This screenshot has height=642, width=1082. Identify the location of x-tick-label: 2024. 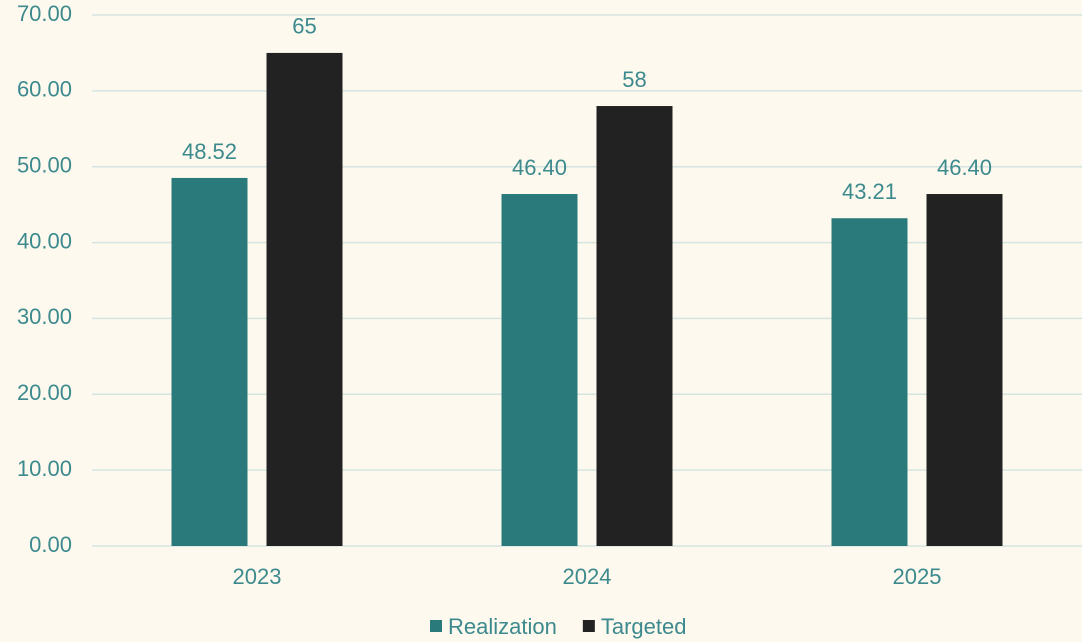
(587, 576).